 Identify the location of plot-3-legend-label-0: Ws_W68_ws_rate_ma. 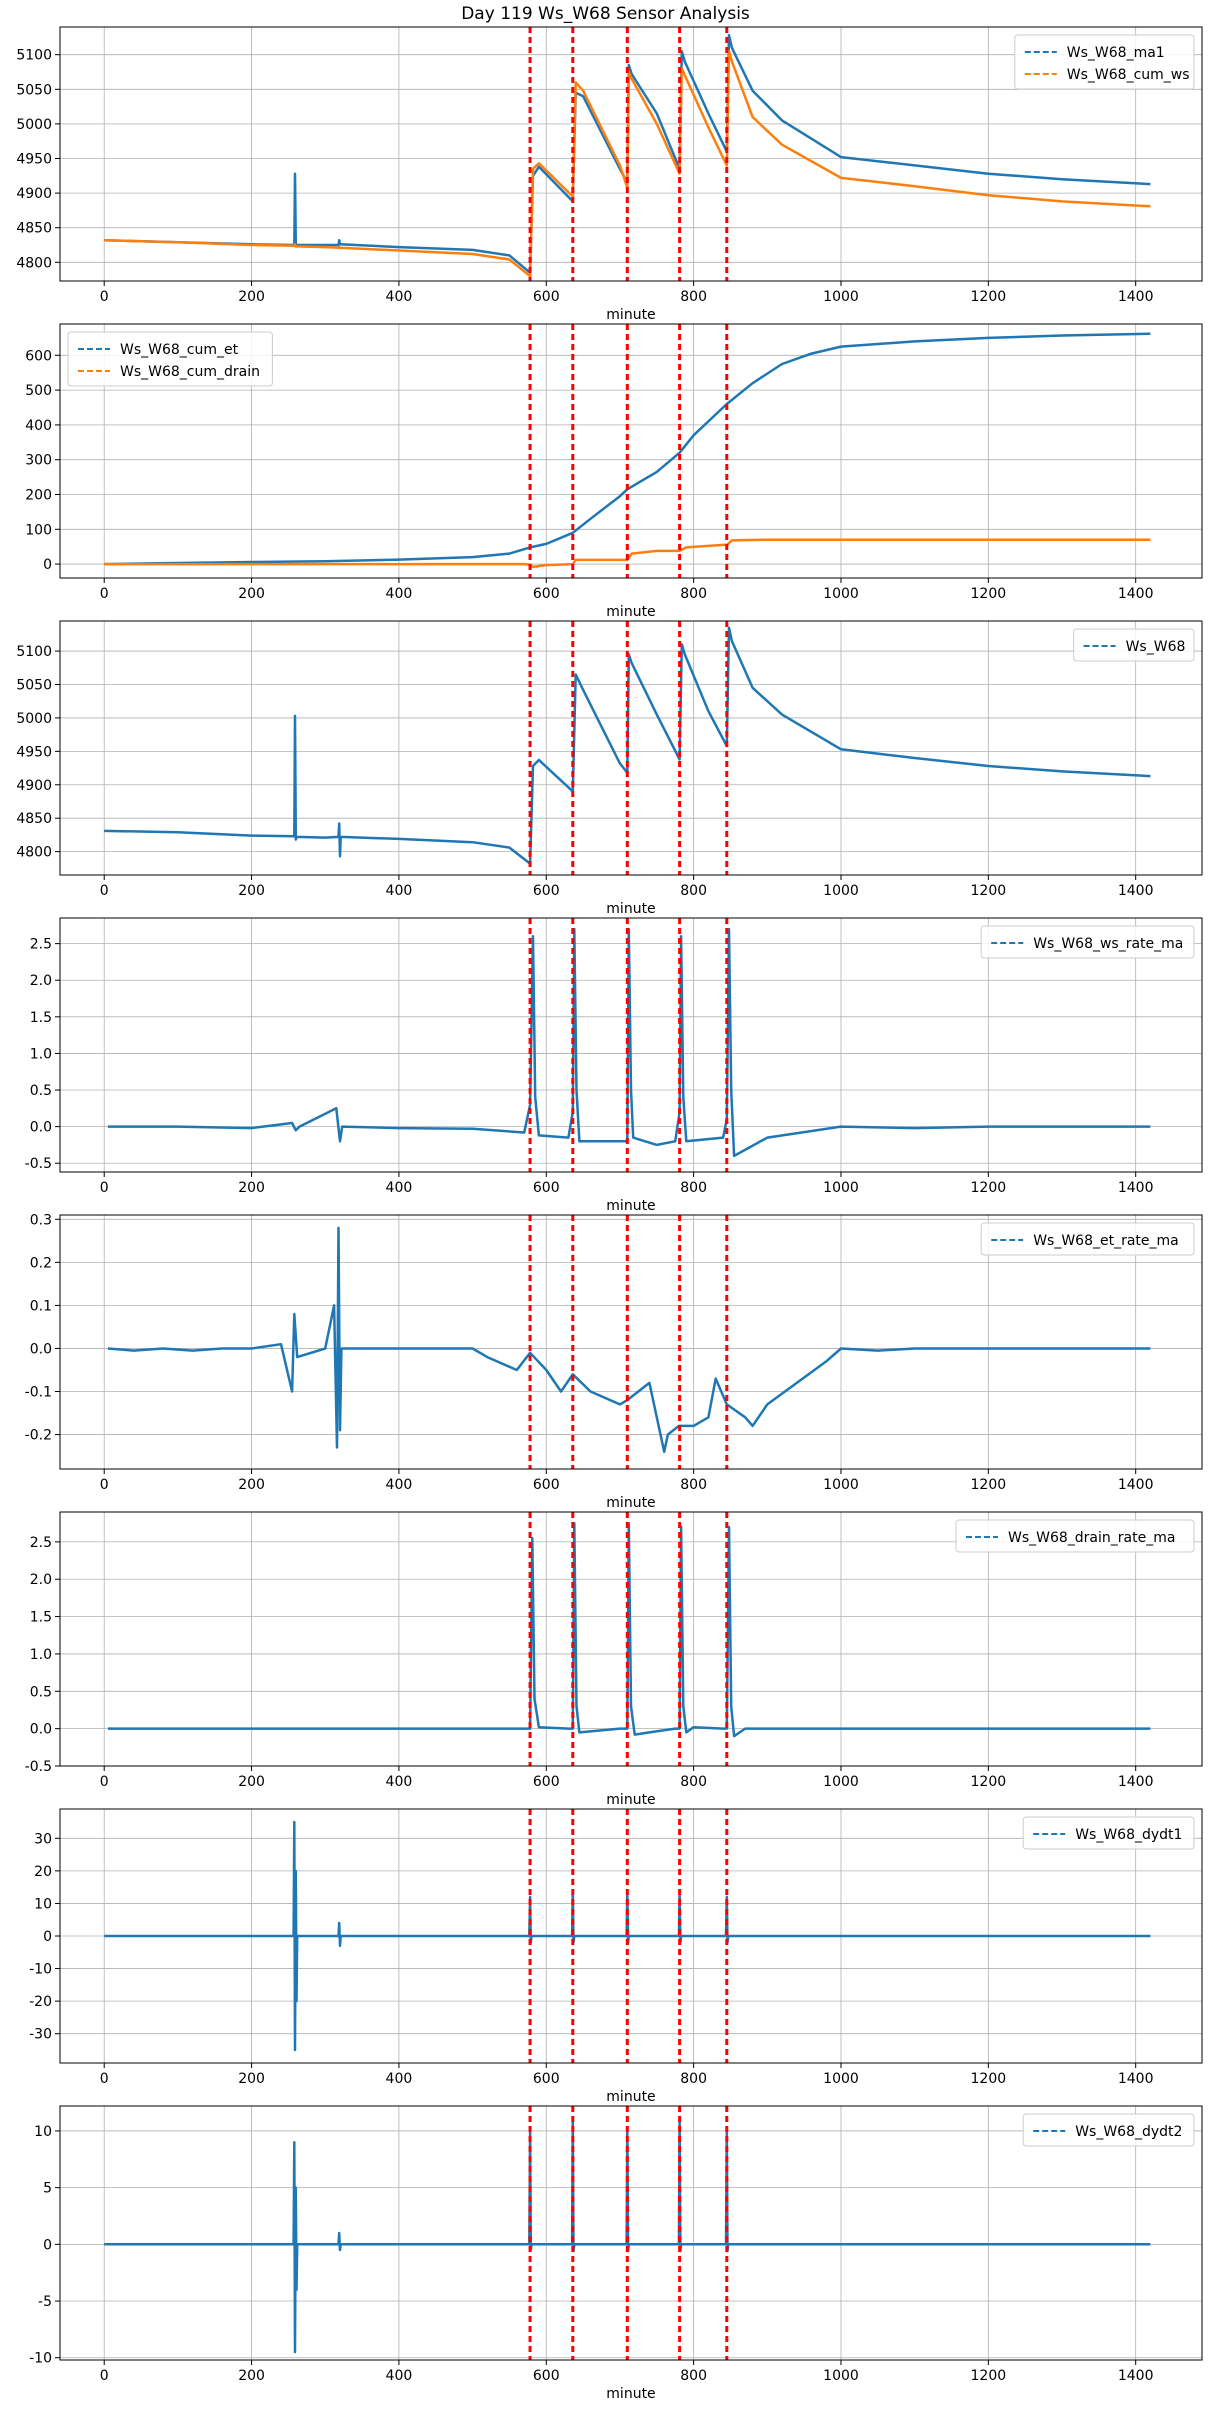
(1108, 944).